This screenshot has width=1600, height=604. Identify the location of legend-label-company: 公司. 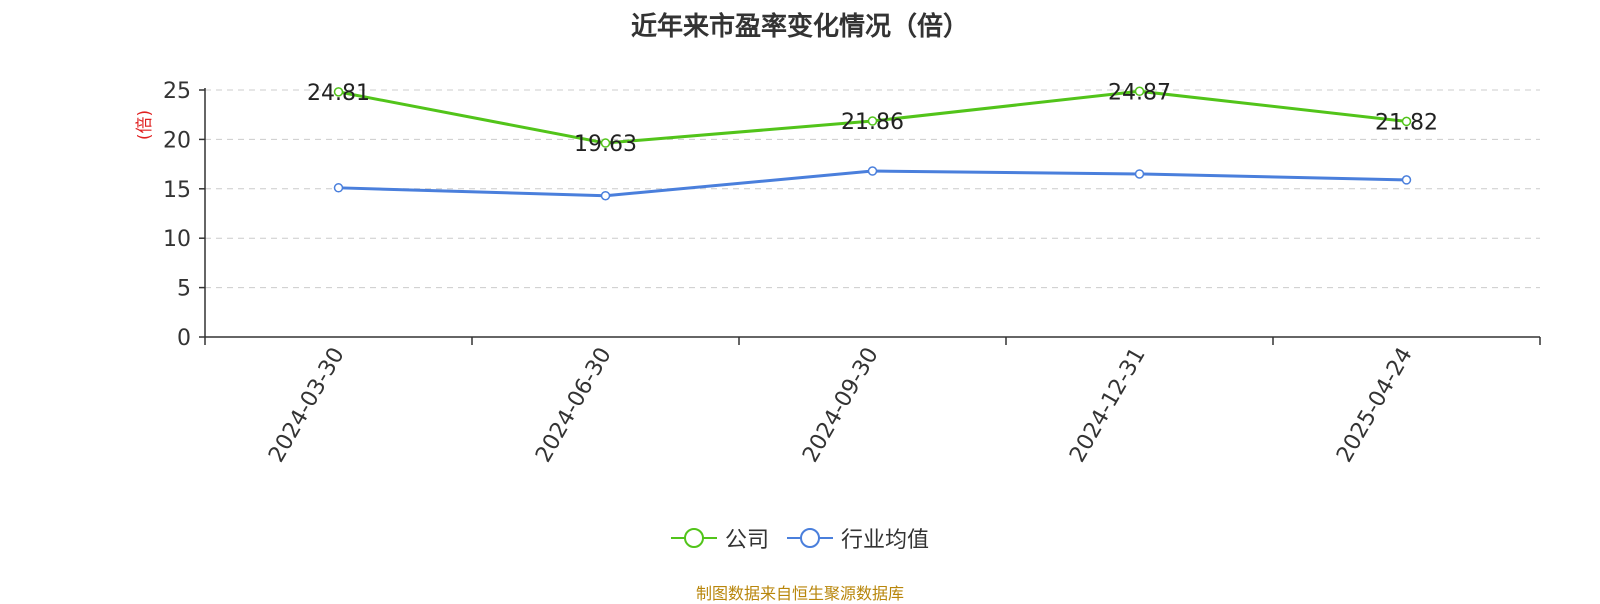
(746, 540).